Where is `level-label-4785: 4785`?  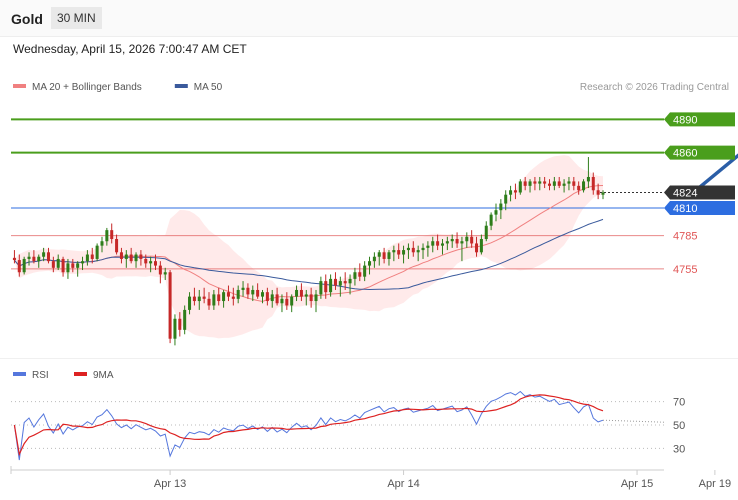 level-label-4785: 4785 is located at coordinates (685, 237).